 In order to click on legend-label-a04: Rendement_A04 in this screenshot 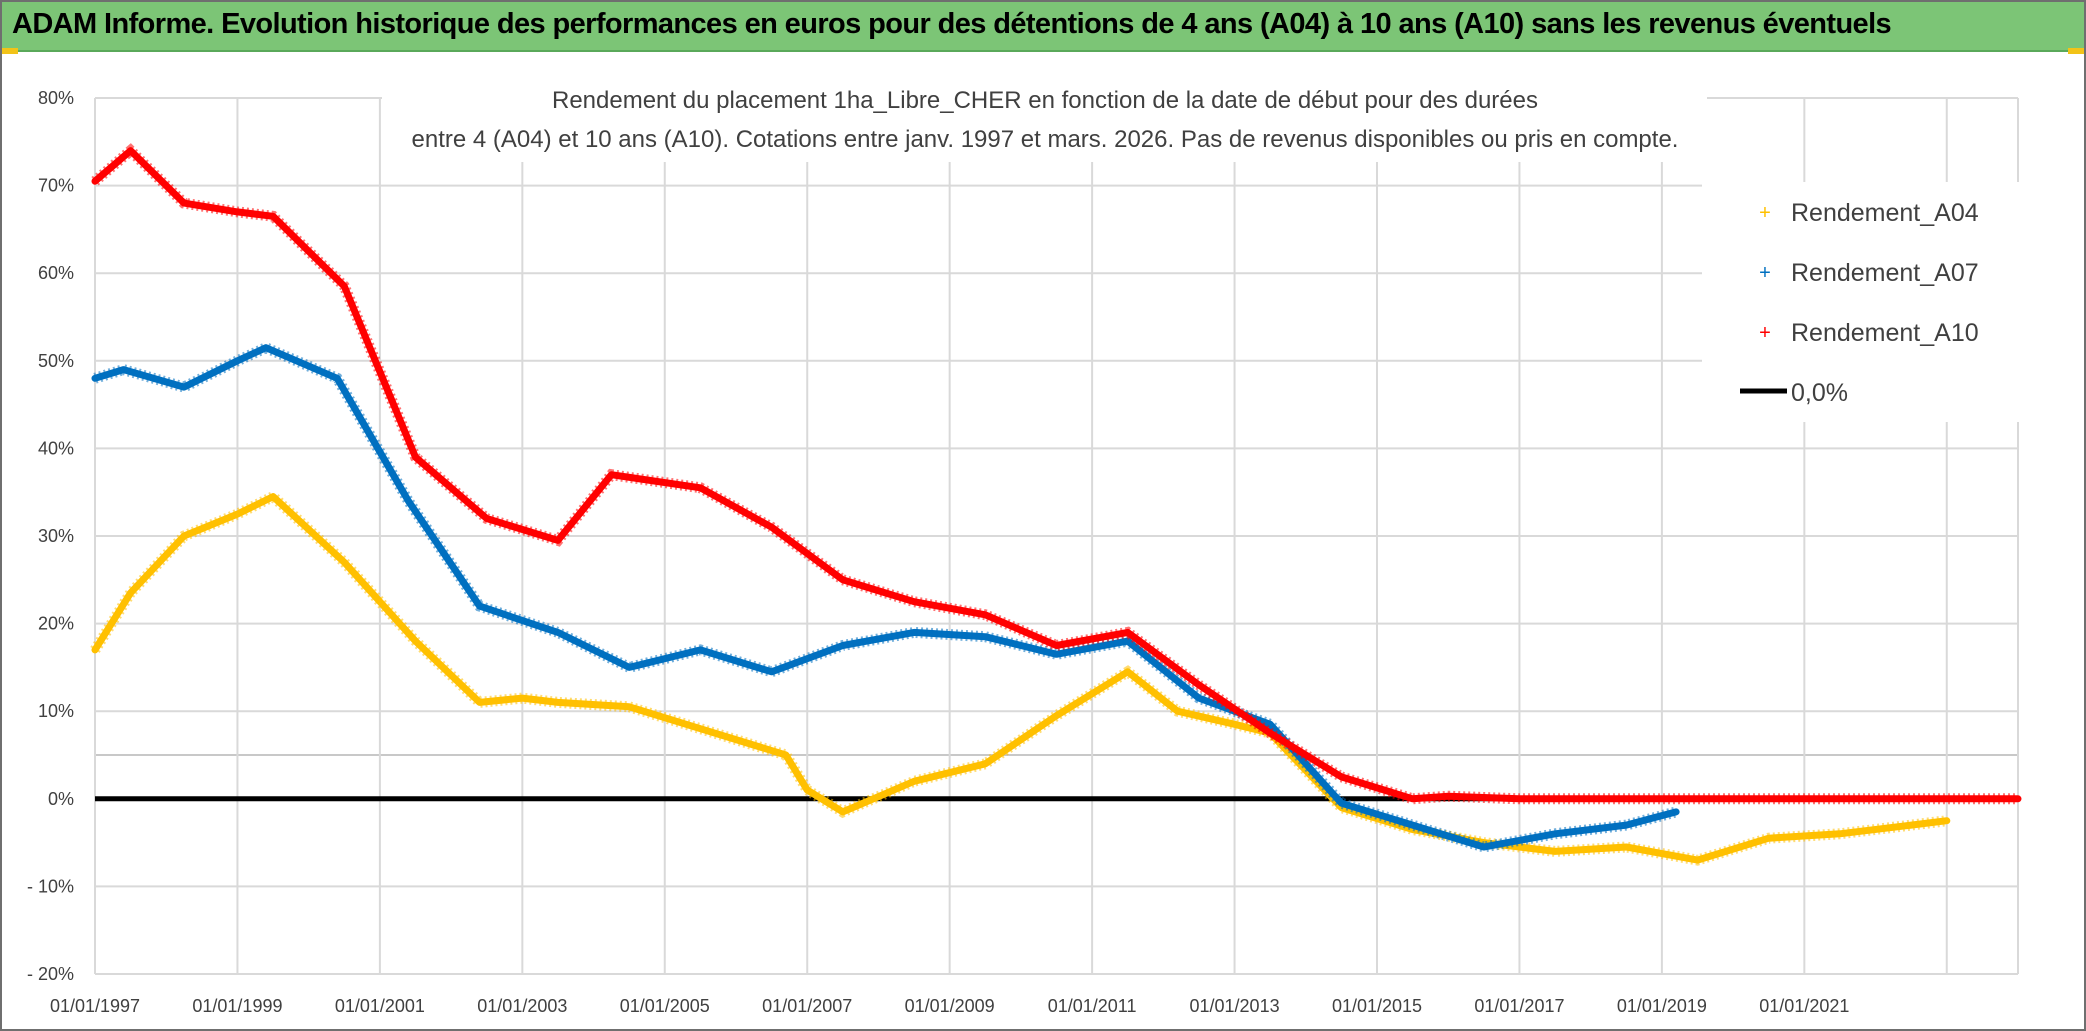, I will do `click(1885, 213)`.